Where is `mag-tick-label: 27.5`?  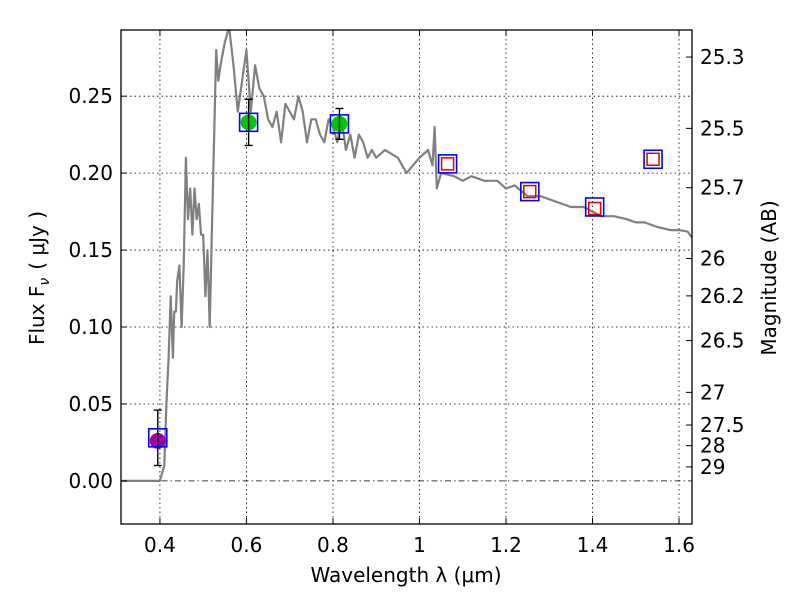 mag-tick-label: 27.5 is located at coordinates (722, 425).